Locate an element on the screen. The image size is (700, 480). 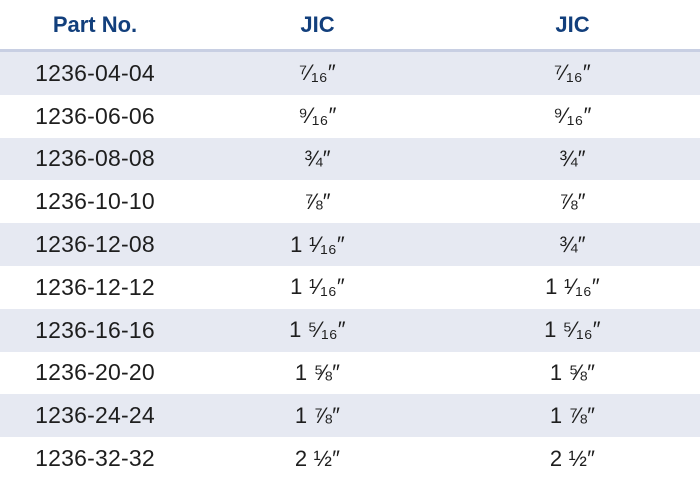
part-no-cell: 1236-24-24 is located at coordinates (95, 415).